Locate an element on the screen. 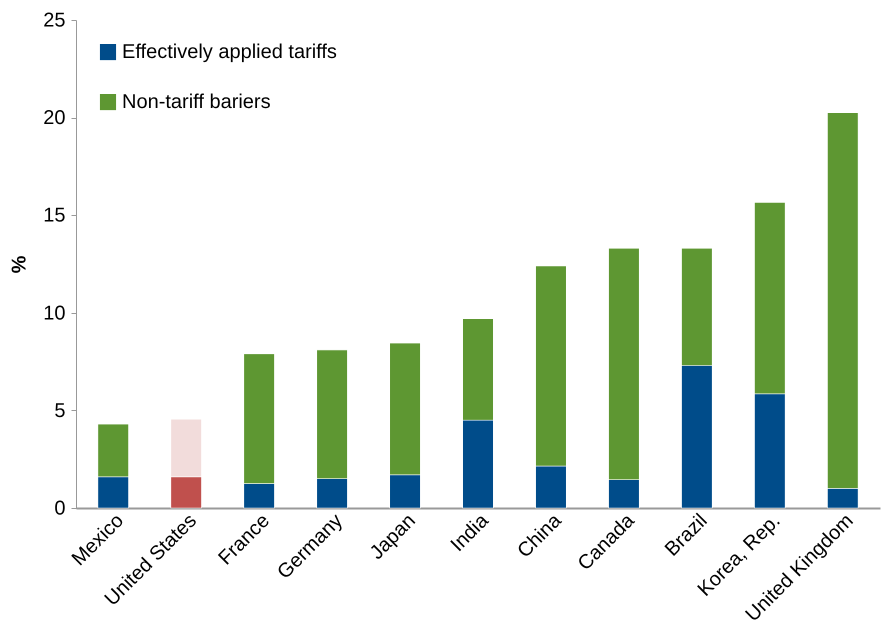 This screenshot has height=629, width=884. y-tick-label: 10 is located at coordinates (54, 313).